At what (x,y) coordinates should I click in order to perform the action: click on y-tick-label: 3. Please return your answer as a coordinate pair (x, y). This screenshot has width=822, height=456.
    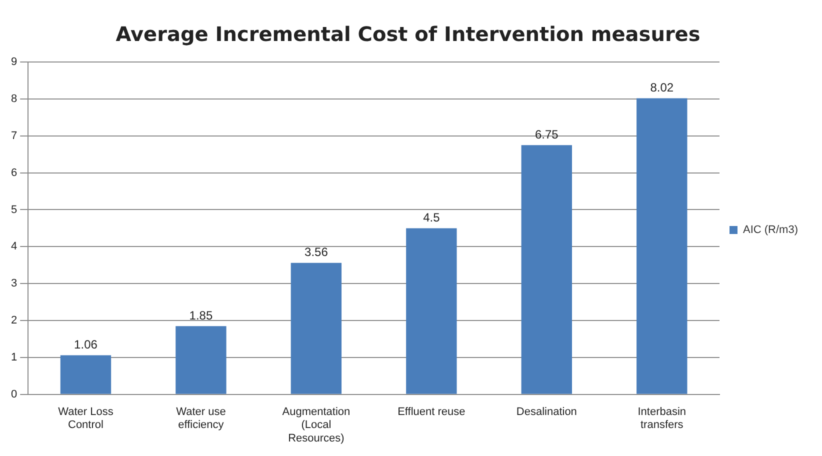
    Looking at the image, I should click on (14, 284).